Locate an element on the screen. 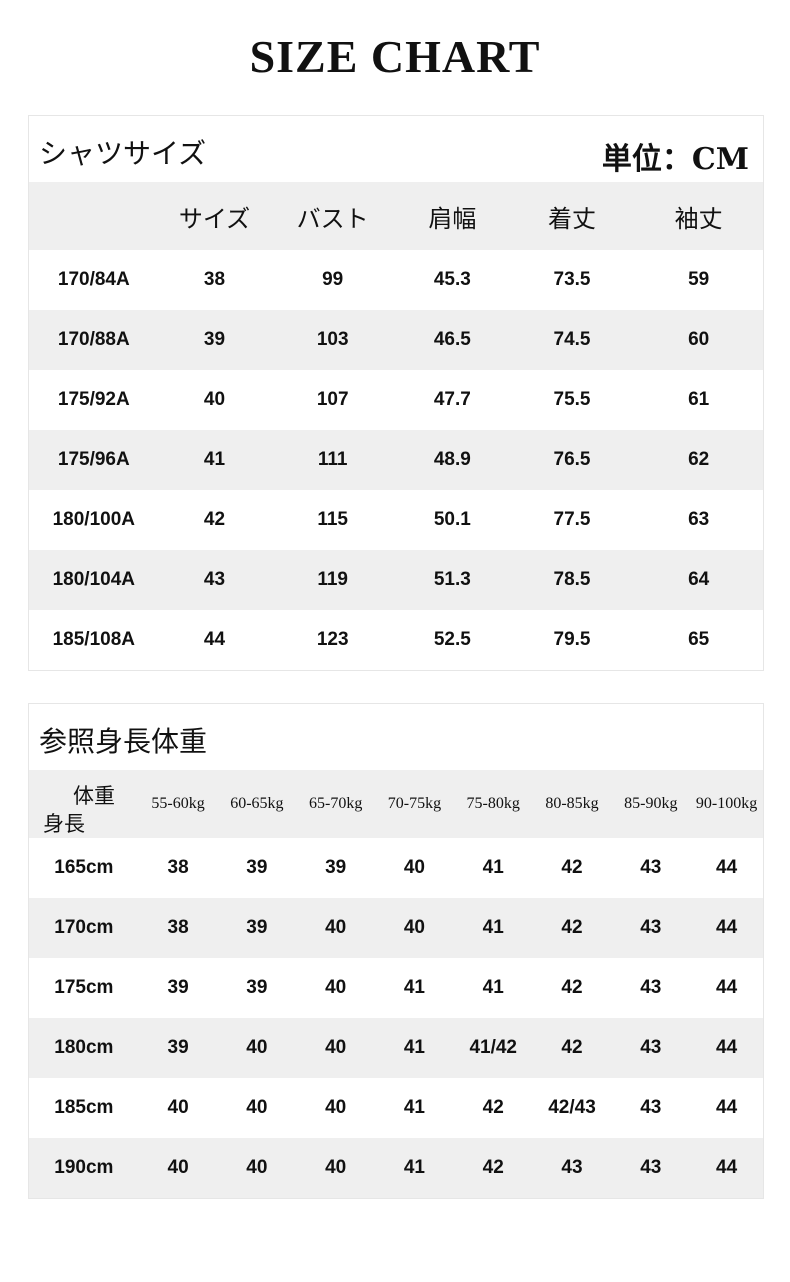 The image size is (790, 1282). page-title: SIZE CHART is located at coordinates (395, 56).